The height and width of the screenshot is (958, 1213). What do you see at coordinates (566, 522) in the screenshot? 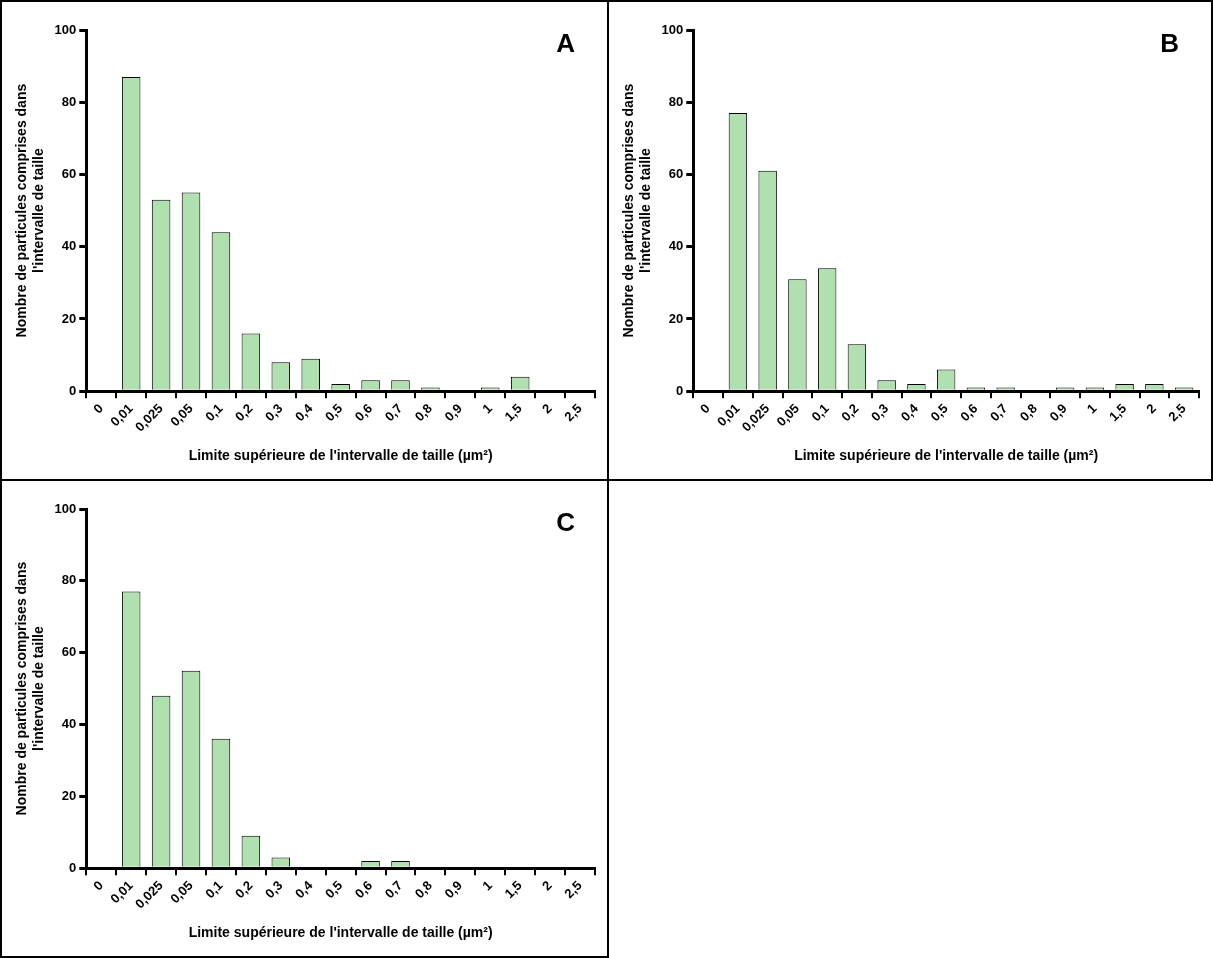
I see `chart-title: C` at bounding box center [566, 522].